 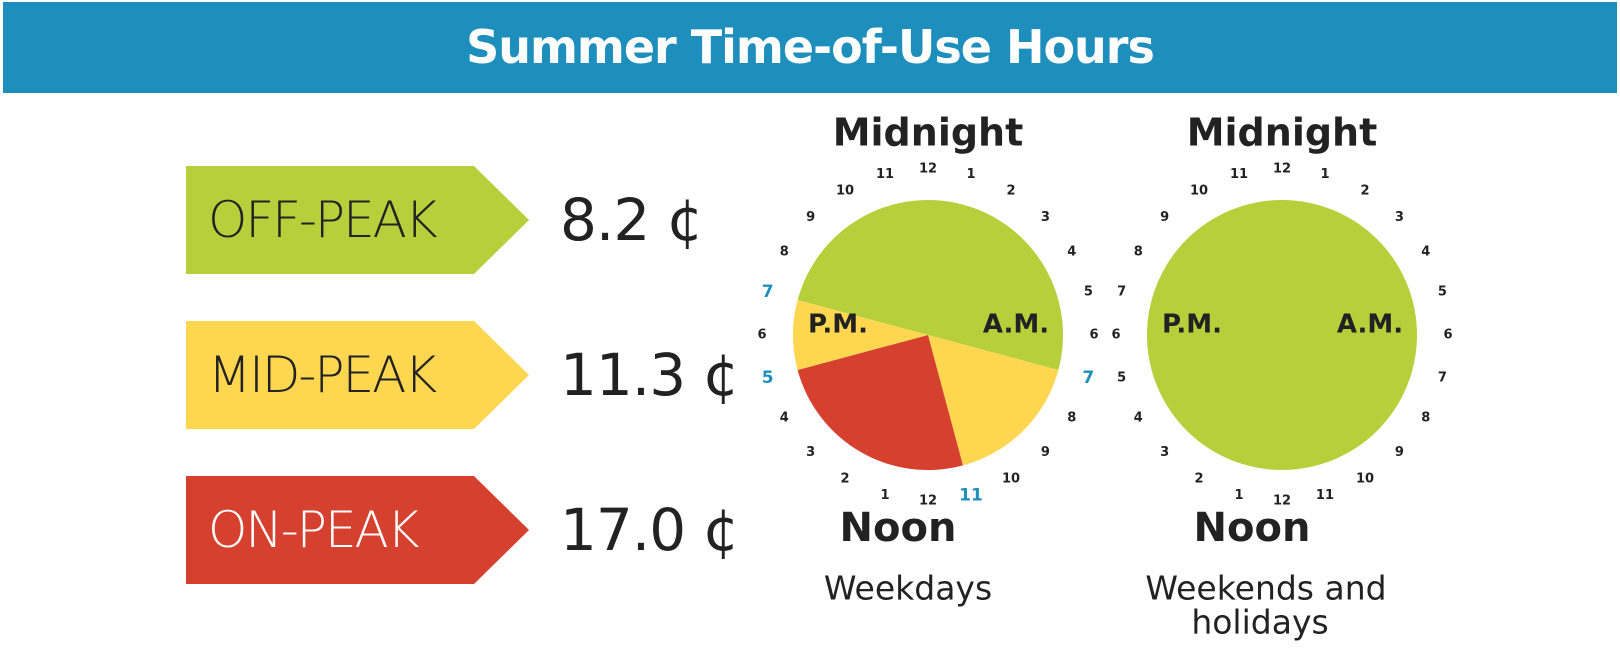 I want to click on off-peak-label: OFF-PEAK, so click(x=323, y=220).